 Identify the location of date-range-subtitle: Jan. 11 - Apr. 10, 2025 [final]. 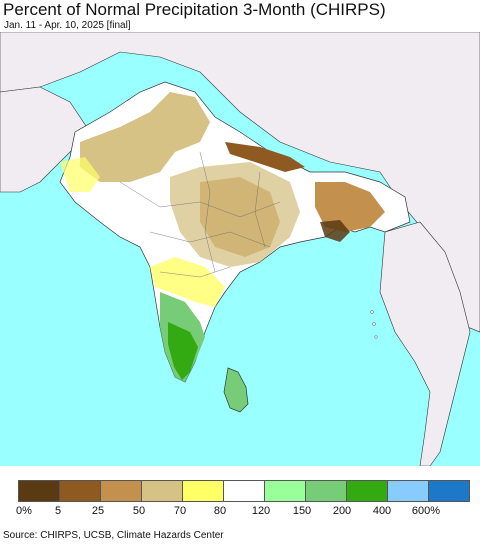
(67, 25).